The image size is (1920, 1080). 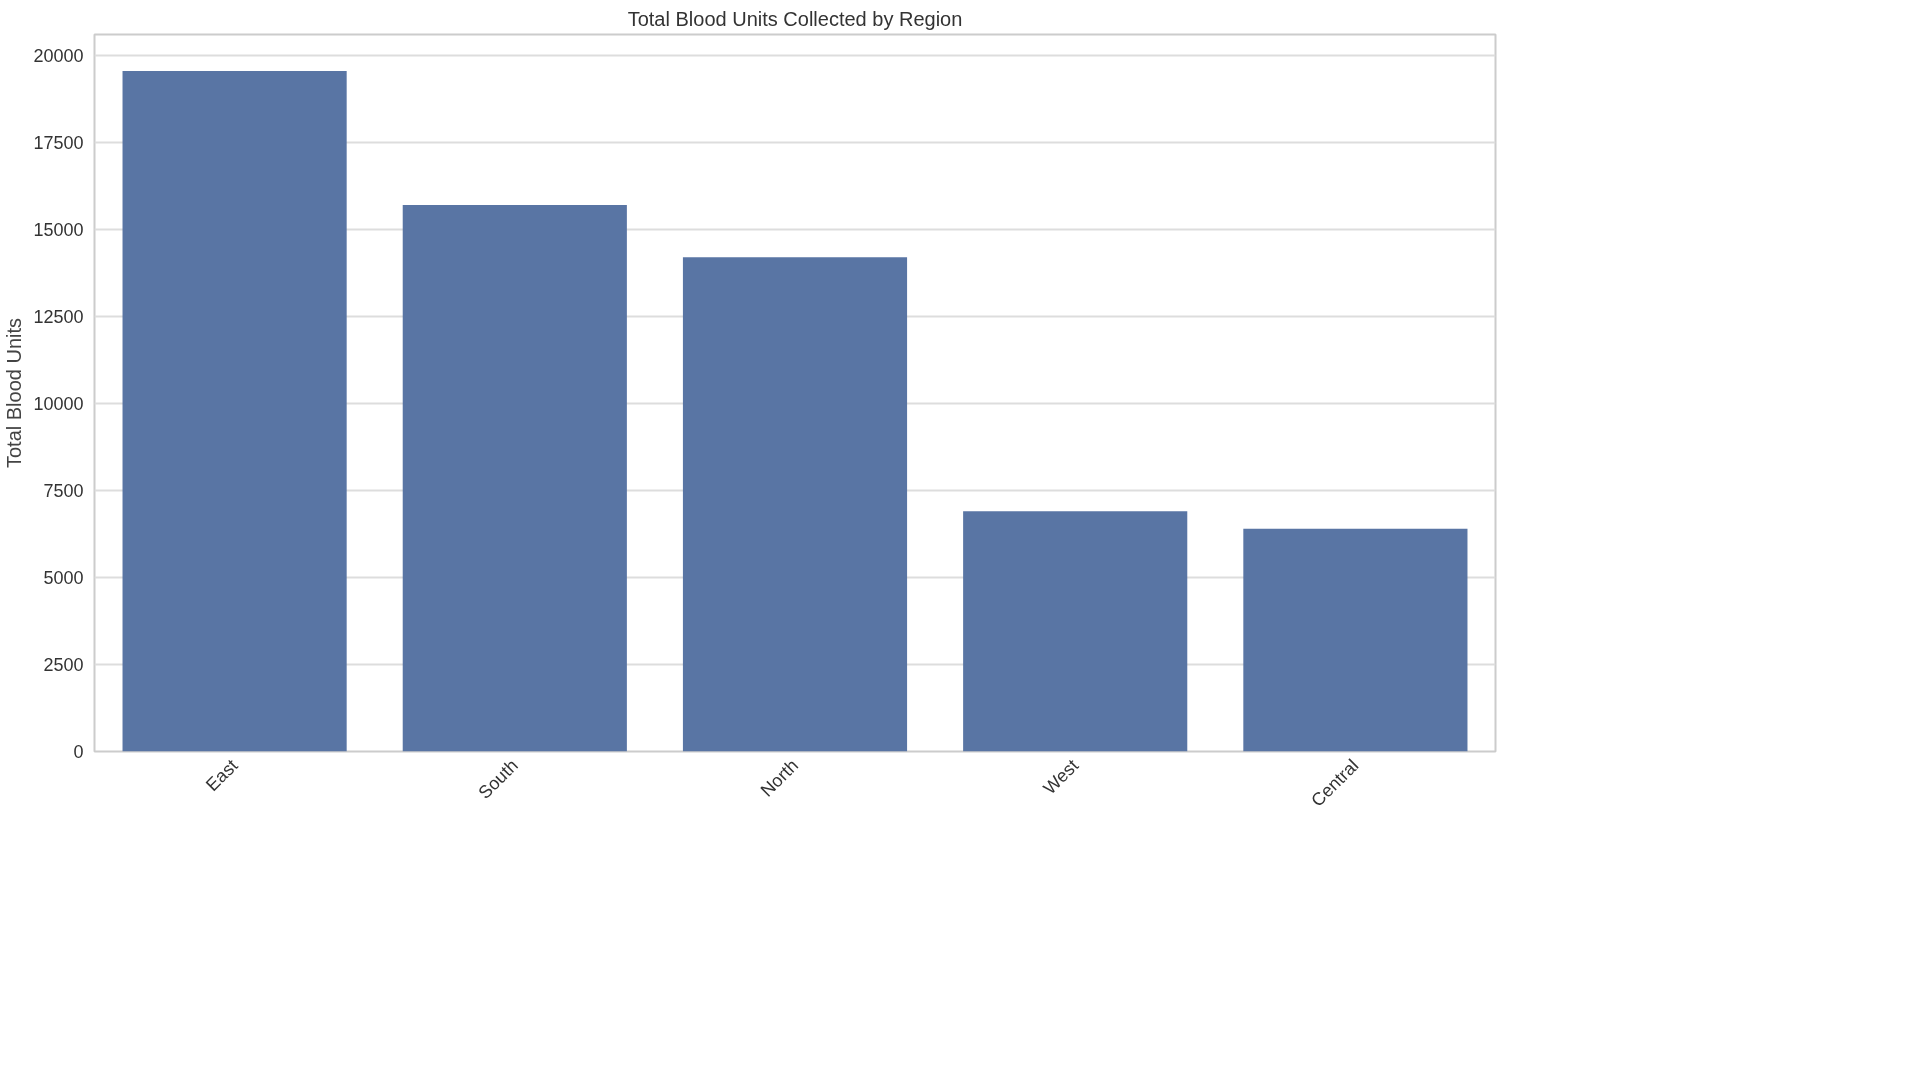 I want to click on y-tick-label: 5000, so click(x=63, y=577).